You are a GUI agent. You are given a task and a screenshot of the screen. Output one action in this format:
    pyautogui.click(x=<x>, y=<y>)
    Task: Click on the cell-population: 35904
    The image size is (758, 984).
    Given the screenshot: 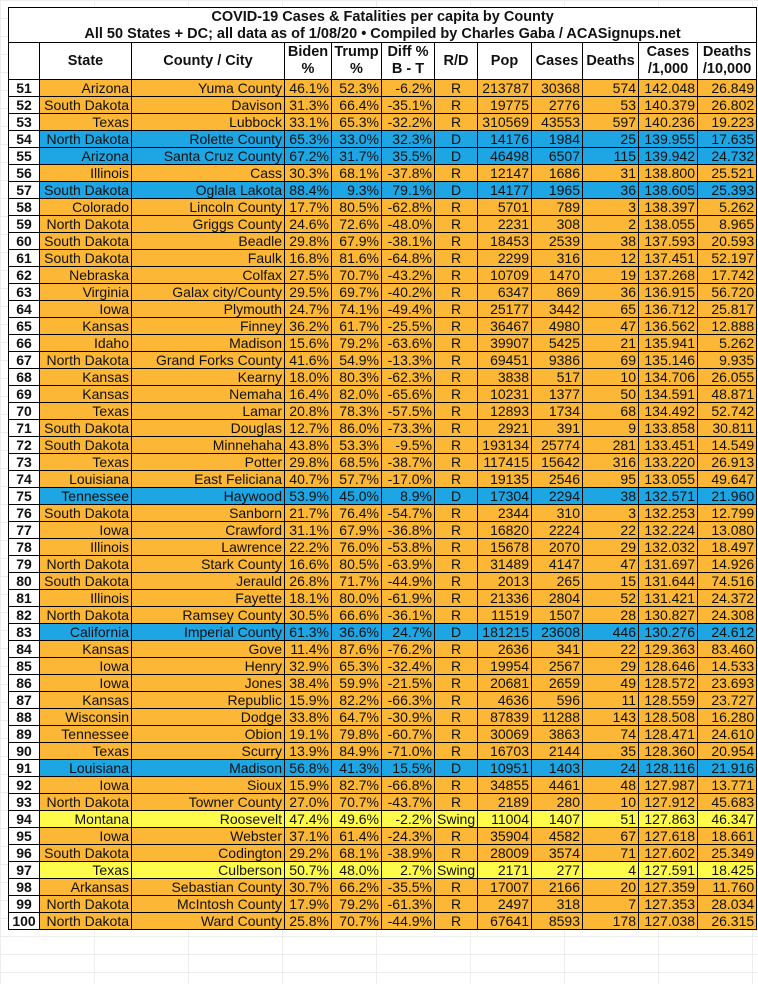 What is the action you would take?
    pyautogui.click(x=504, y=836)
    